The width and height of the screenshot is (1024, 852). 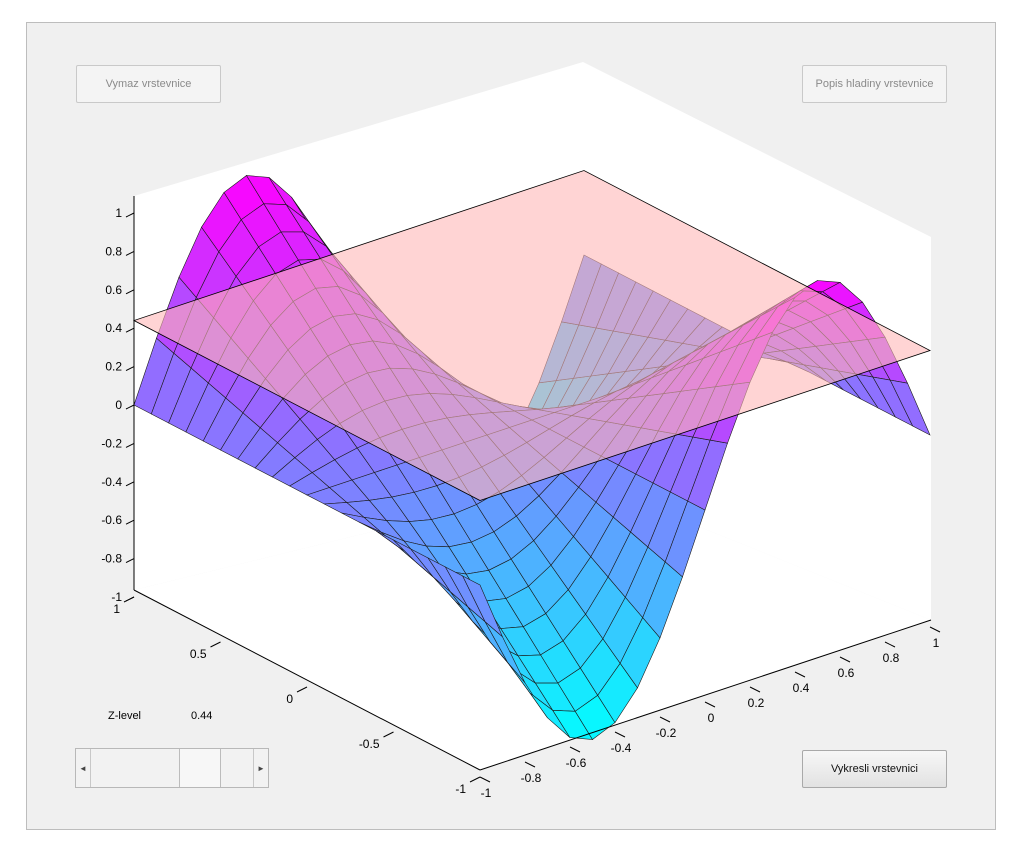 I want to click on y-tick-label: -1, so click(x=460, y=789).